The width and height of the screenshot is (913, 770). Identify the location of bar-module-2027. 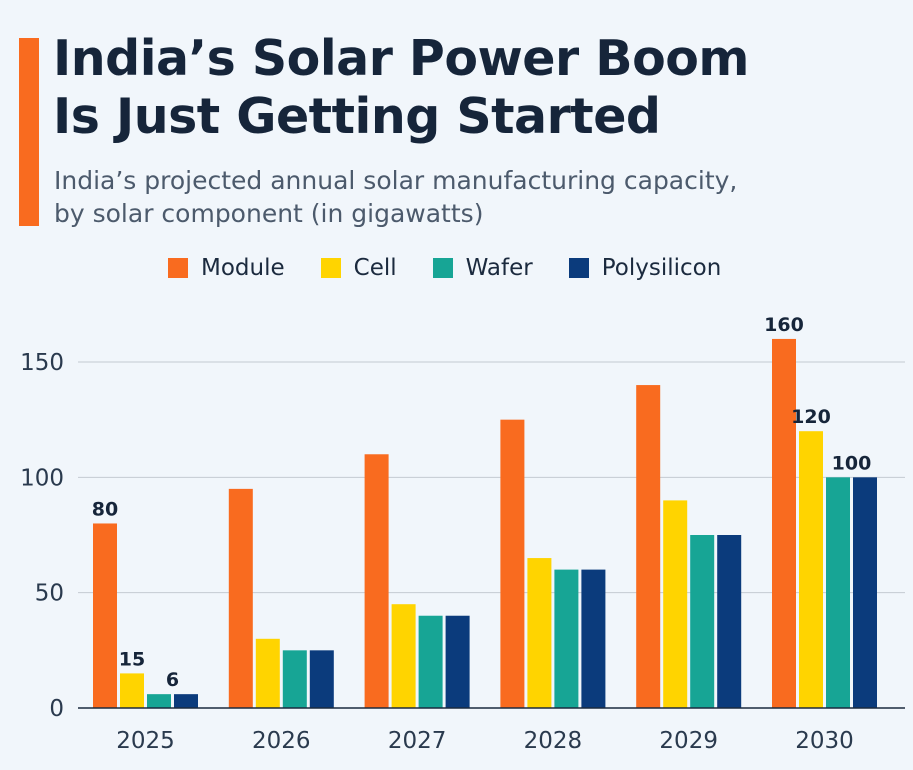
(376, 581).